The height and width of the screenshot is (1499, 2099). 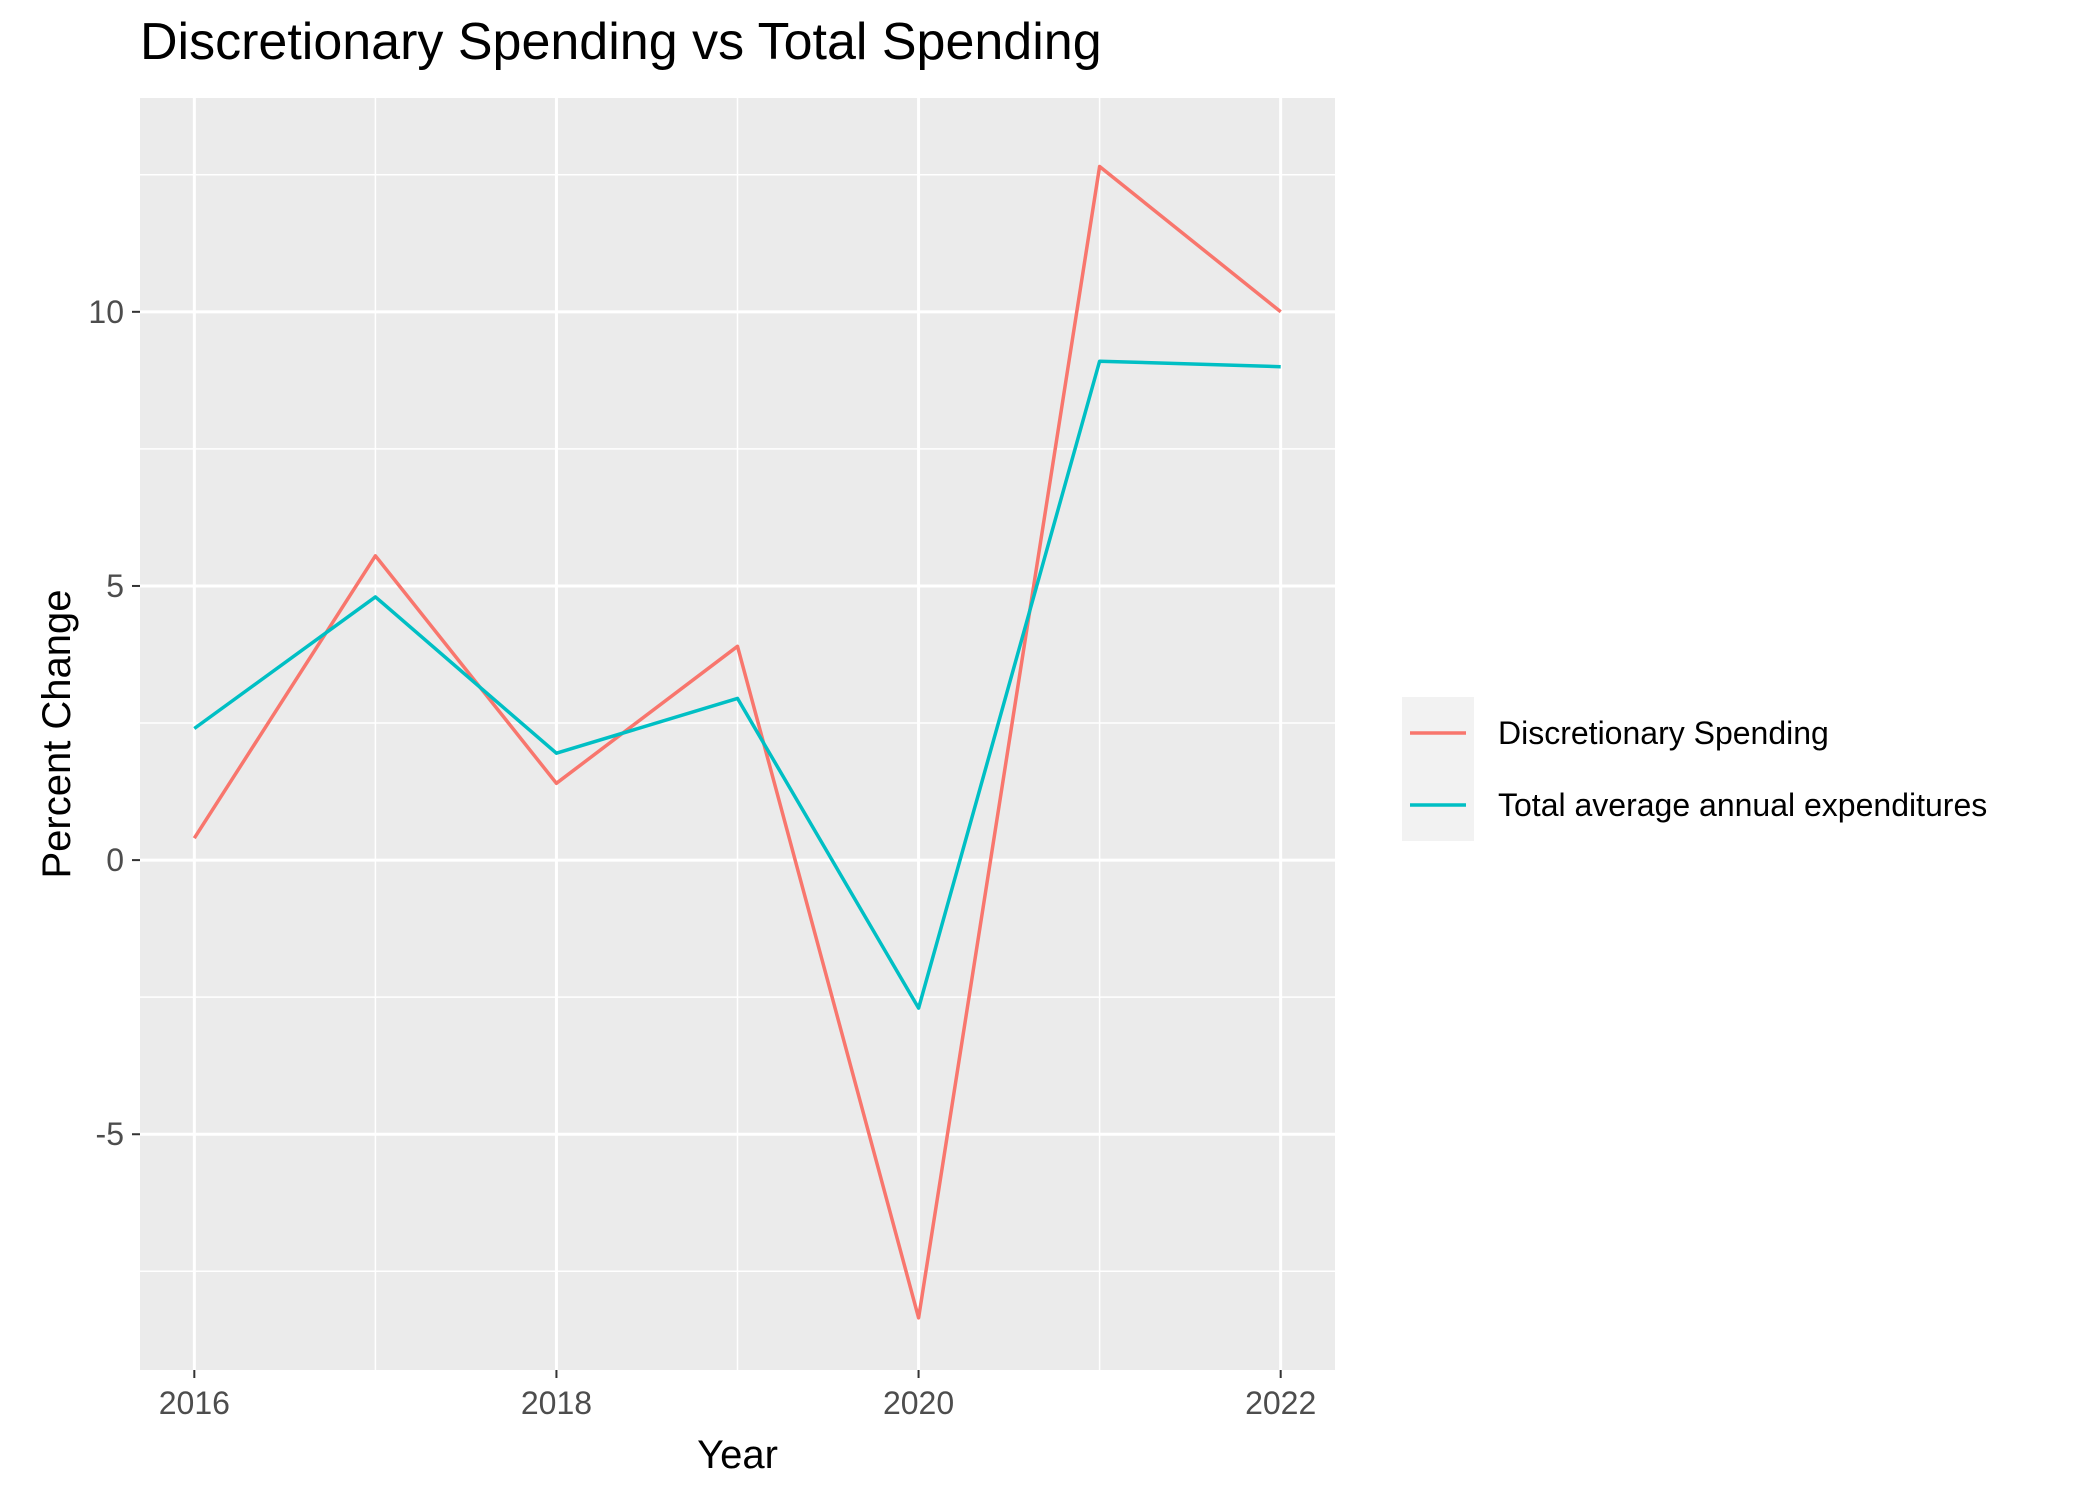 What do you see at coordinates (1438, 769) in the screenshot?
I see `legend-key-background` at bounding box center [1438, 769].